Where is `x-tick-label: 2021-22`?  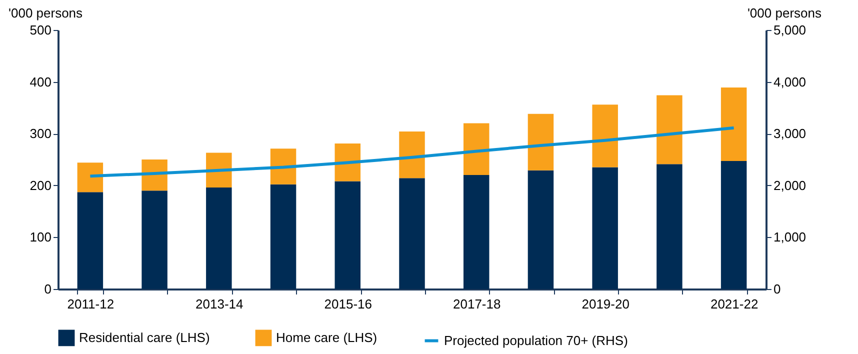
x-tick-label: 2021-22 is located at coordinates (734, 304).